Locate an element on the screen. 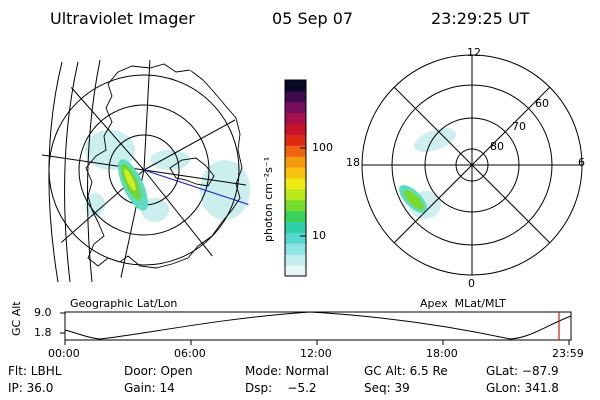  info-glon: GLon: 341.8 is located at coordinates (522, 388).